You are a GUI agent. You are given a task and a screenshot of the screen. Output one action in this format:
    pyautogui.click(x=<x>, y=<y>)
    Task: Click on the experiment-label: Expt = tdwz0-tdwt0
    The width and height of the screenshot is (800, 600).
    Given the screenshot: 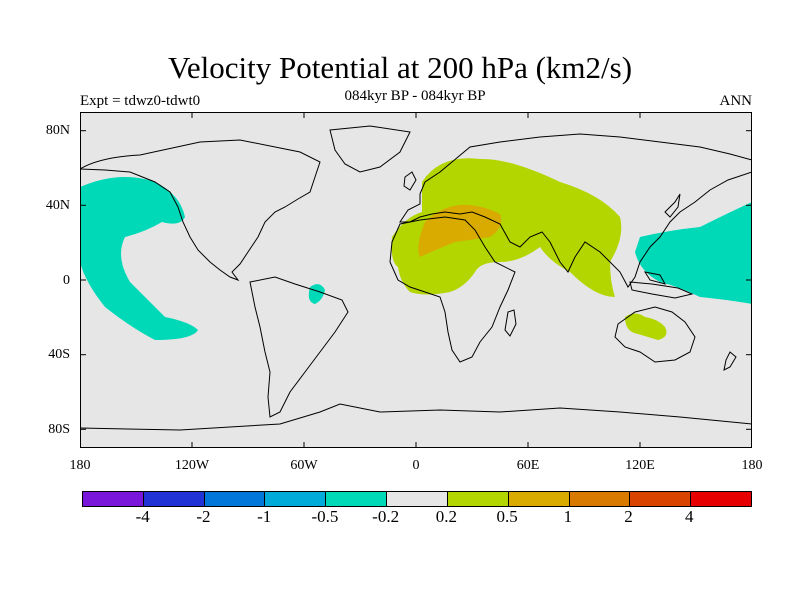 What is the action you would take?
    pyautogui.click(x=140, y=101)
    